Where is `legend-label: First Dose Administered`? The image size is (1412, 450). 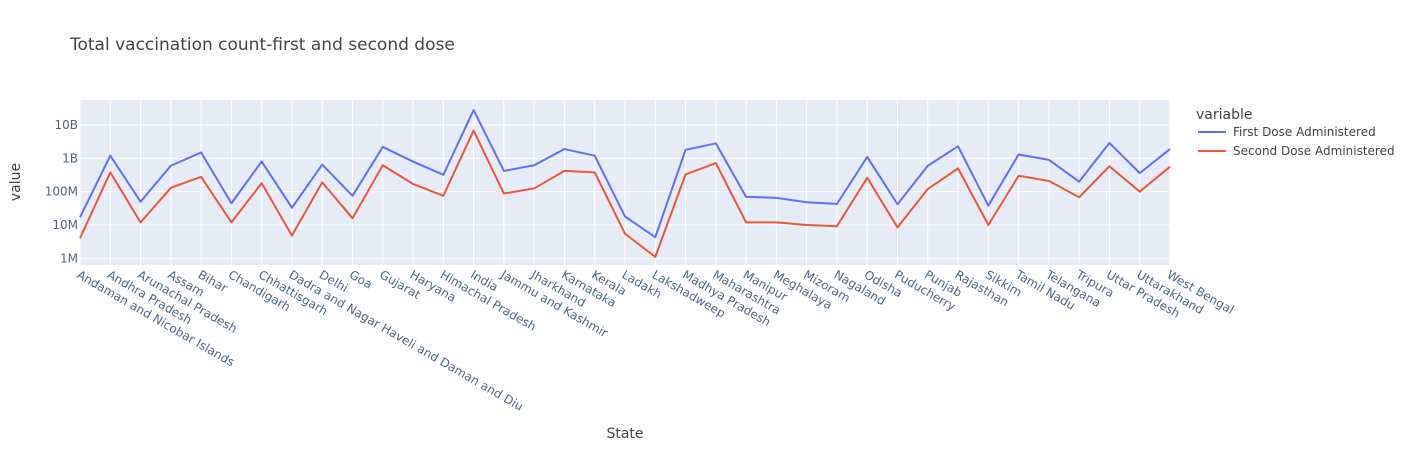 legend-label: First Dose Administered is located at coordinates (1304, 132).